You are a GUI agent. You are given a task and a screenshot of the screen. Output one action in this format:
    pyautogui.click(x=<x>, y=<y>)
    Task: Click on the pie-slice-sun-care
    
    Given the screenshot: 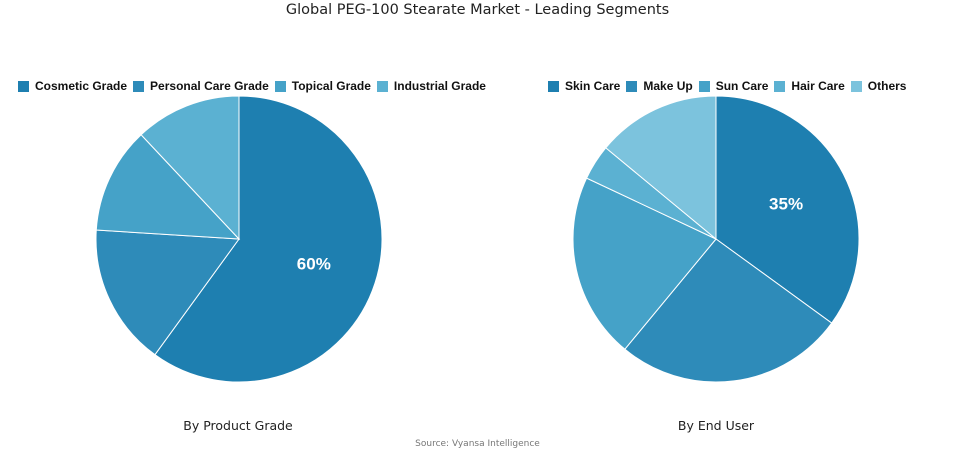 What is the action you would take?
    pyautogui.click(x=644, y=263)
    